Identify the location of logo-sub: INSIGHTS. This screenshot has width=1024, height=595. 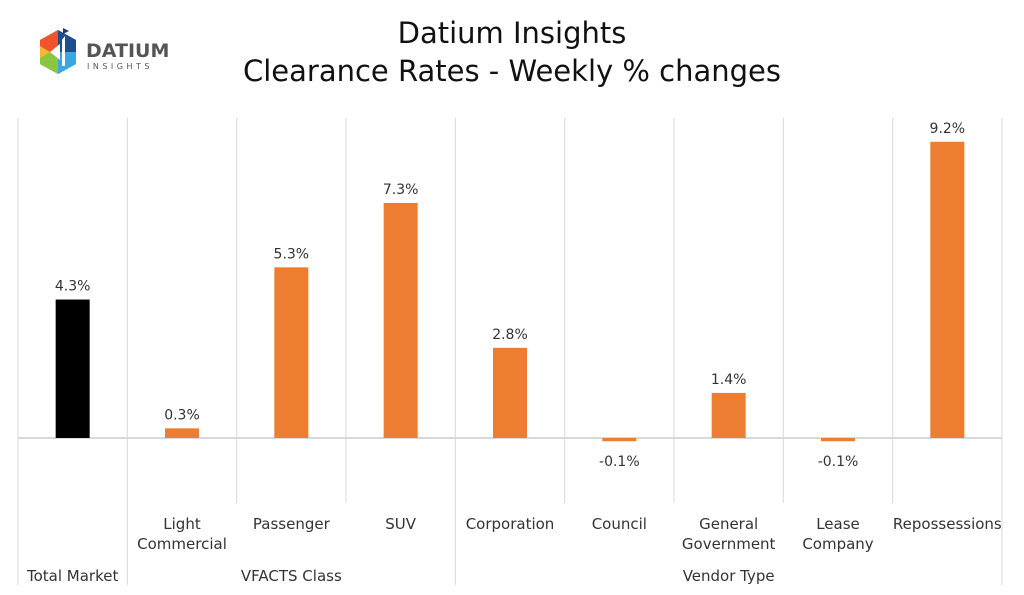
(120, 66).